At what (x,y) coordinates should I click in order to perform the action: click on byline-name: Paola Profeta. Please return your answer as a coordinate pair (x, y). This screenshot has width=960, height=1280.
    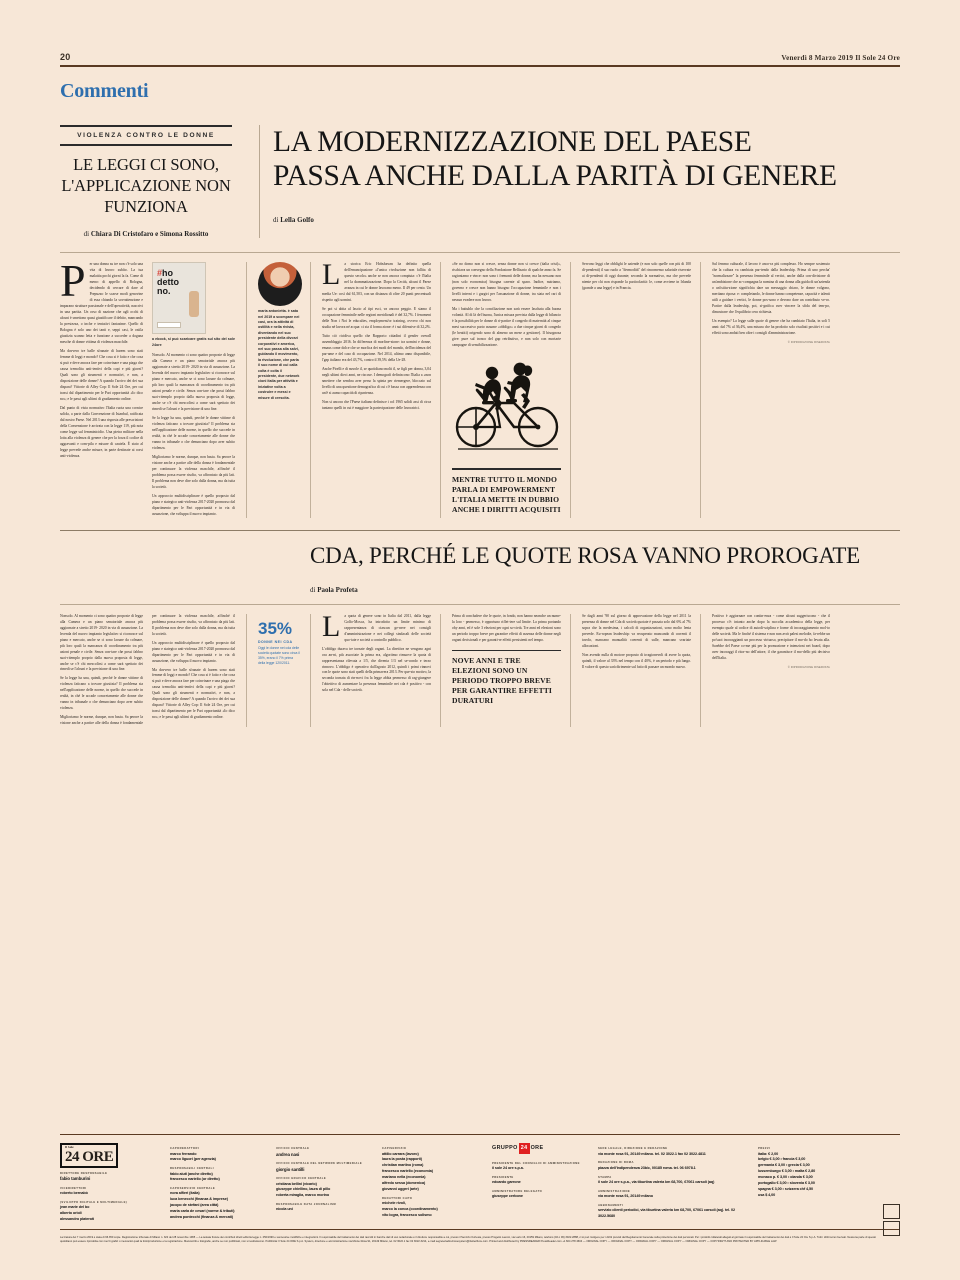
    Looking at the image, I should click on (337, 589).